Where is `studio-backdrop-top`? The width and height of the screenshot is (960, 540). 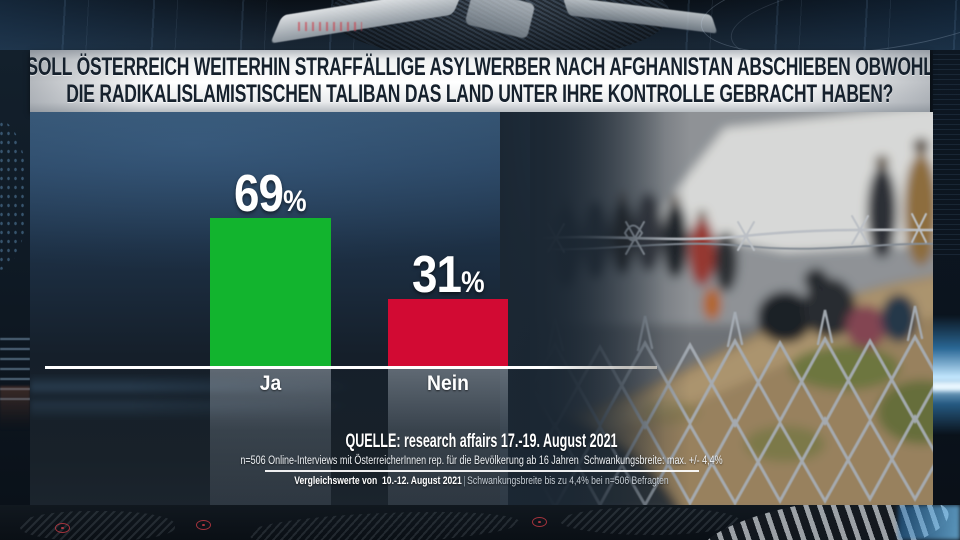 studio-backdrop-top is located at coordinates (480, 25).